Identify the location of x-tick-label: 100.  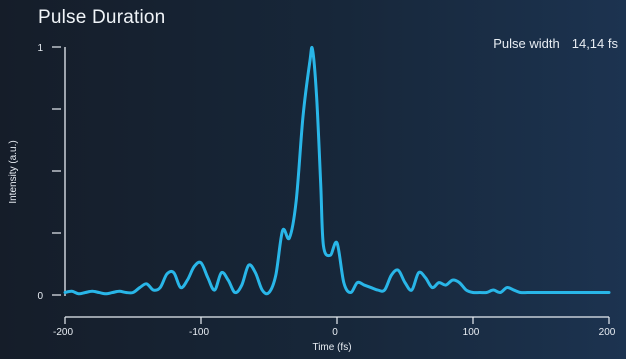
(471, 332).